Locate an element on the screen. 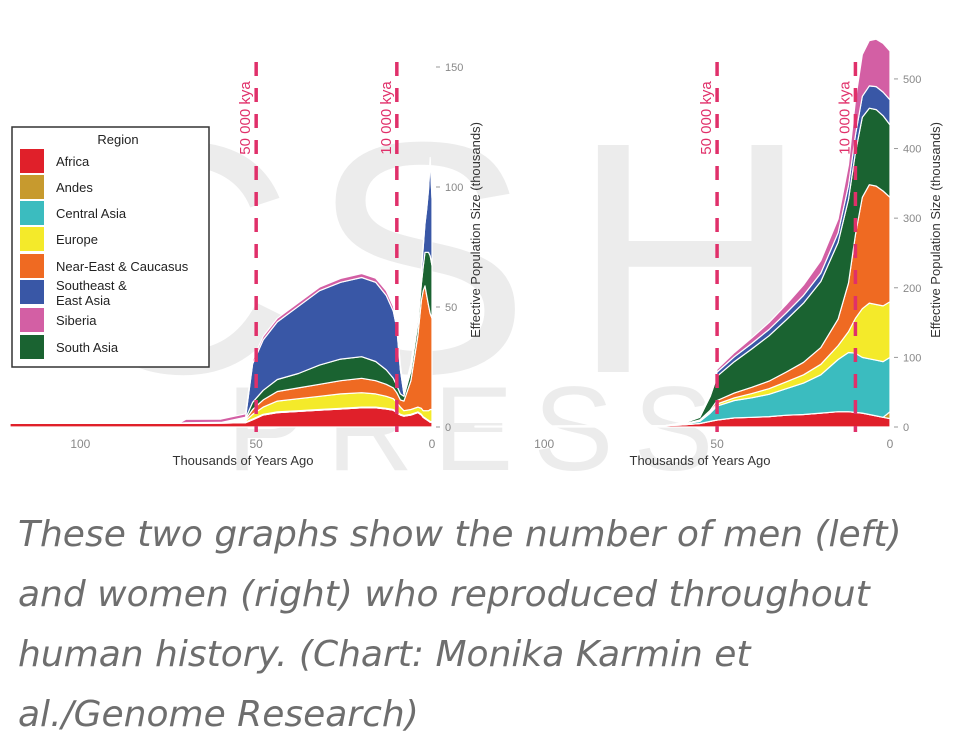  legend-title: Region is located at coordinates (117, 139).